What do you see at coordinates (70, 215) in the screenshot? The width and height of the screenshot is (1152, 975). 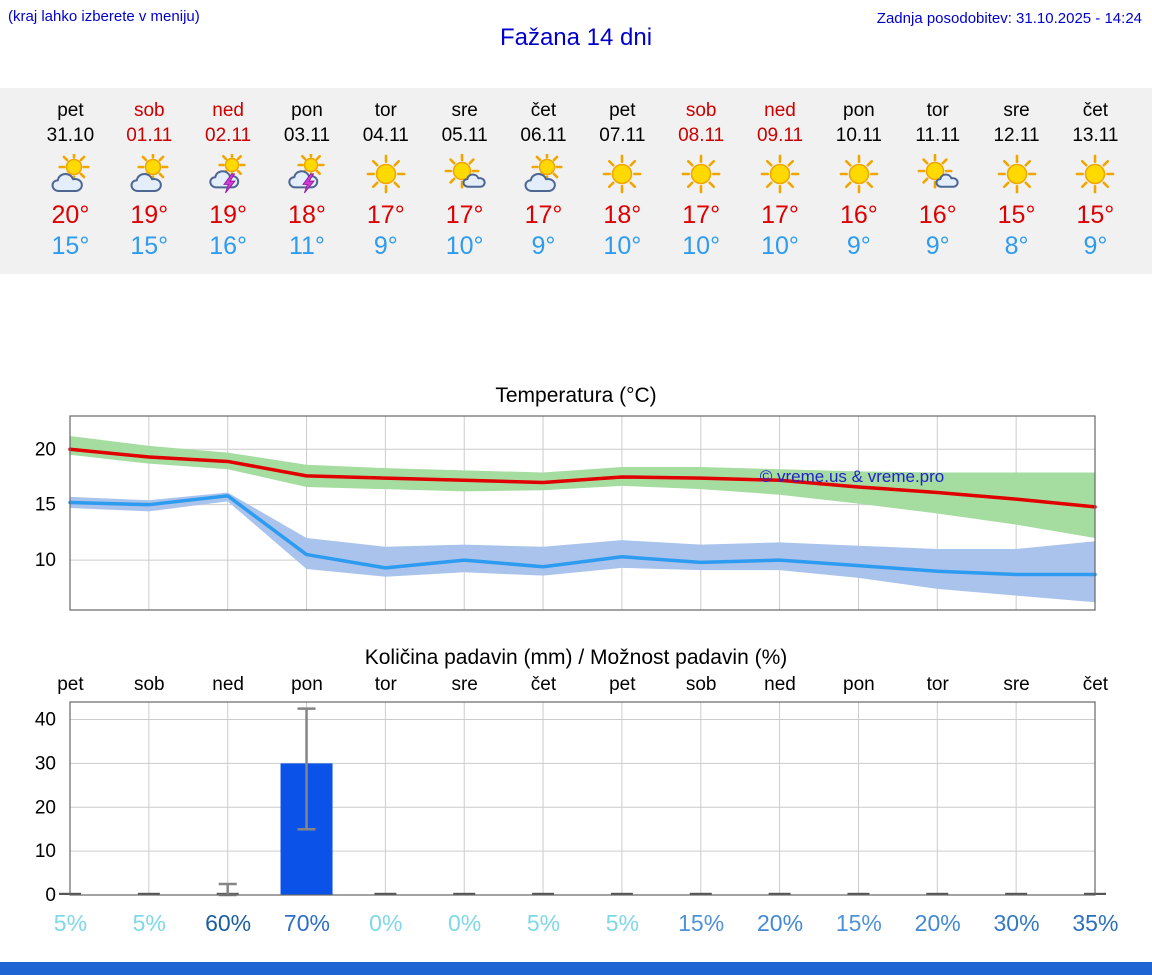 I see `tmax-label: 20°` at bounding box center [70, 215].